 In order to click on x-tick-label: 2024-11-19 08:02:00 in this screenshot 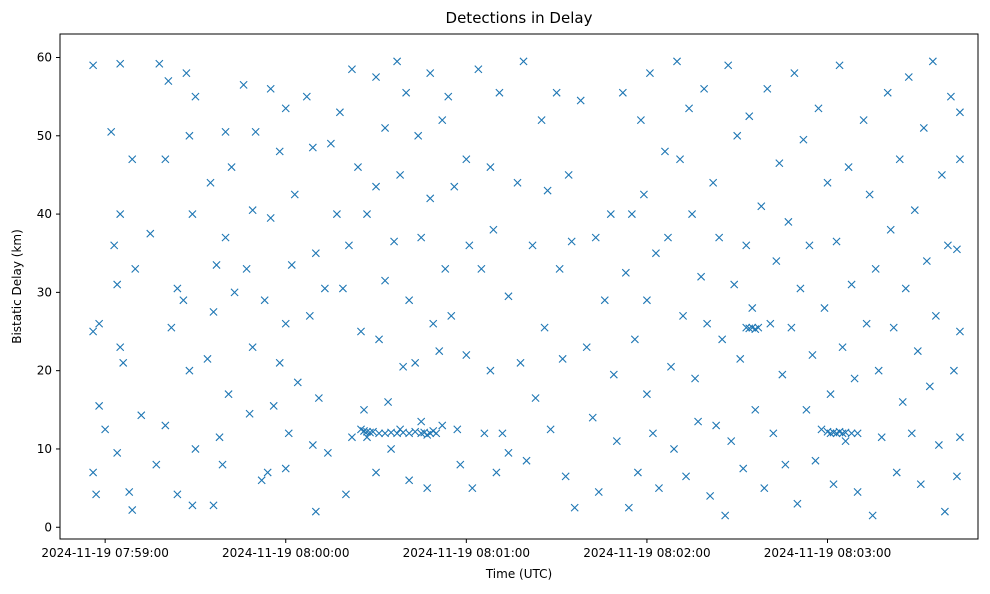, I will do `click(646, 553)`.